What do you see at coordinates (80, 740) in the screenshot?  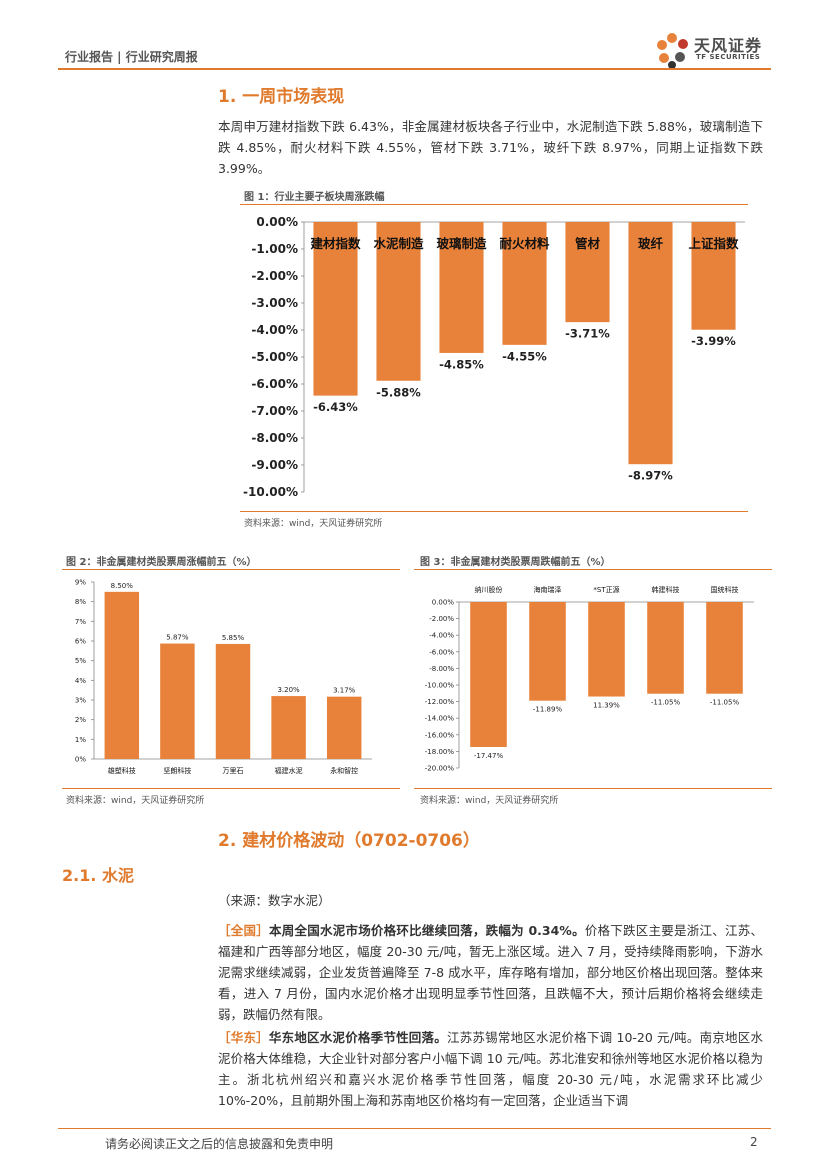 I see `fig2-ytick-label: 1%` at bounding box center [80, 740].